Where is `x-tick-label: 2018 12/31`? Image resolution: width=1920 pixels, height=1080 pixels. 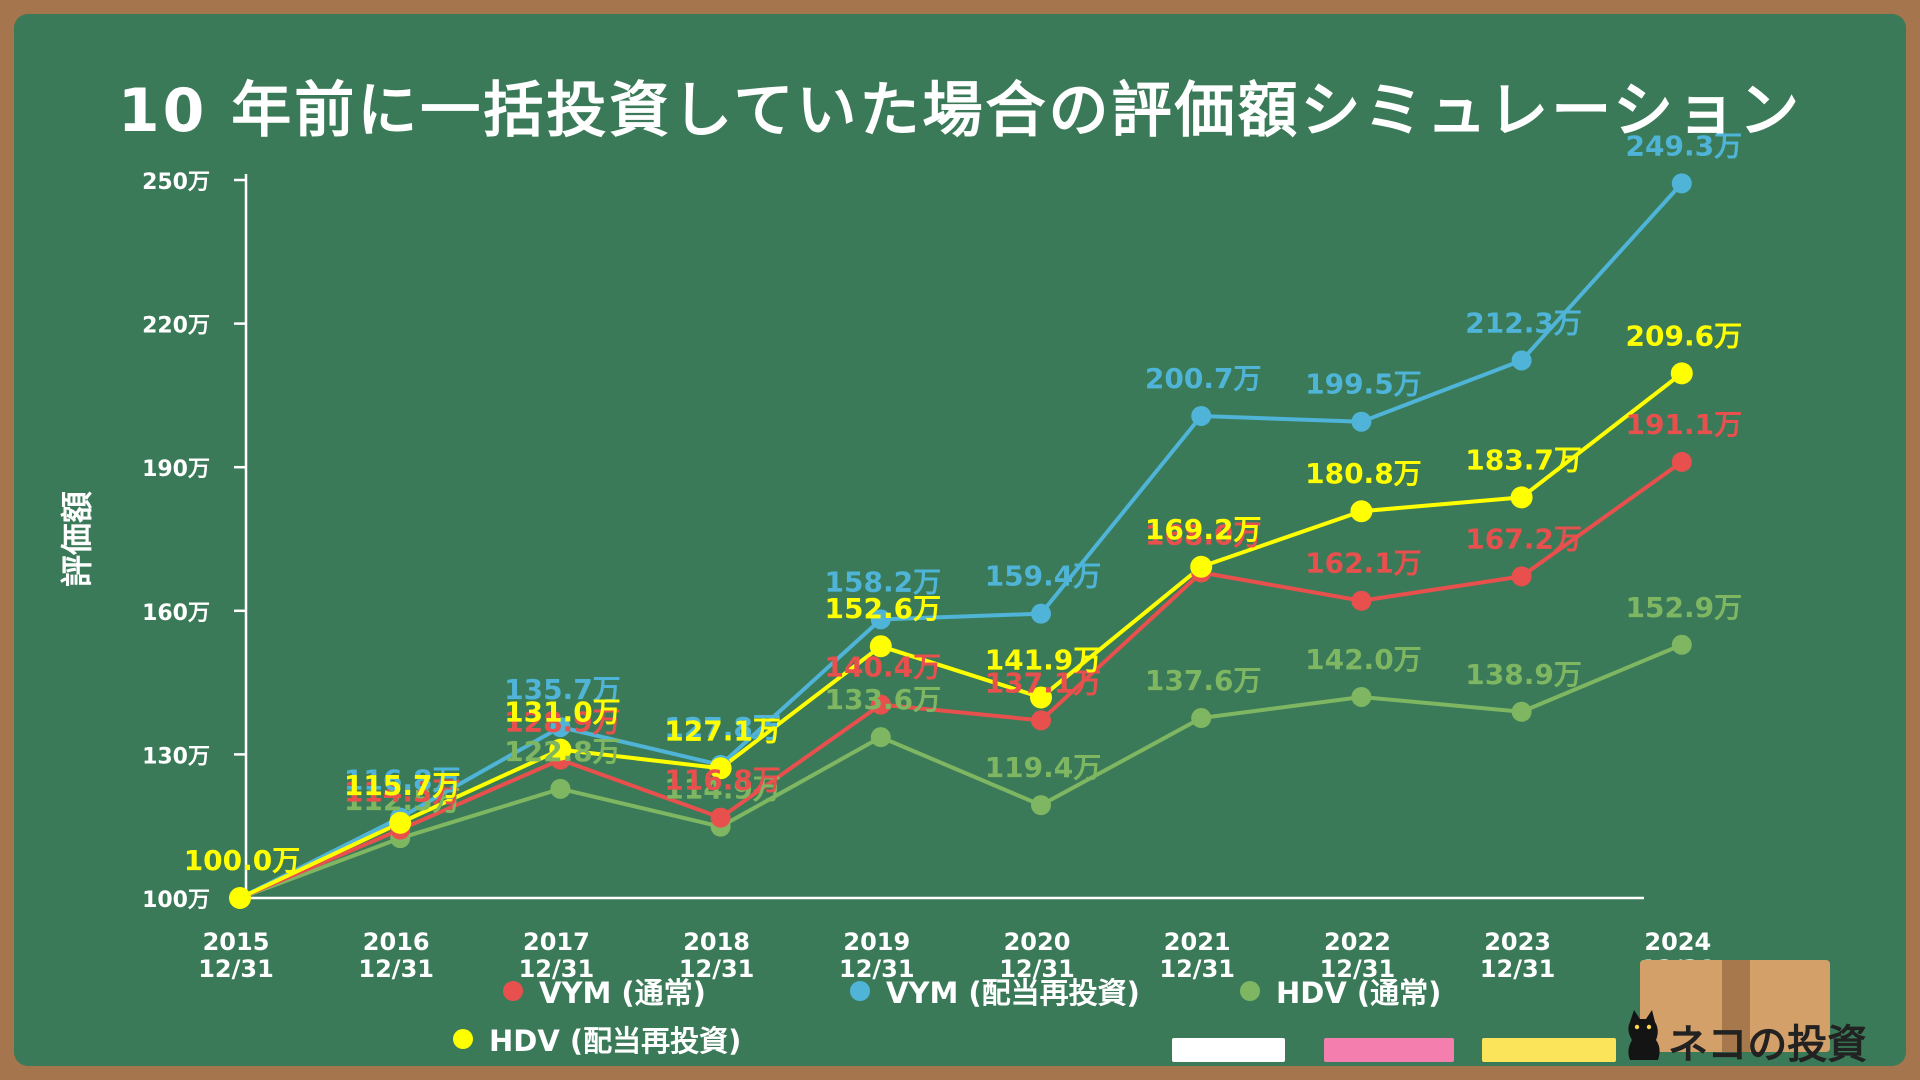
x-tick-label: 2018 12/31 is located at coordinates (717, 955).